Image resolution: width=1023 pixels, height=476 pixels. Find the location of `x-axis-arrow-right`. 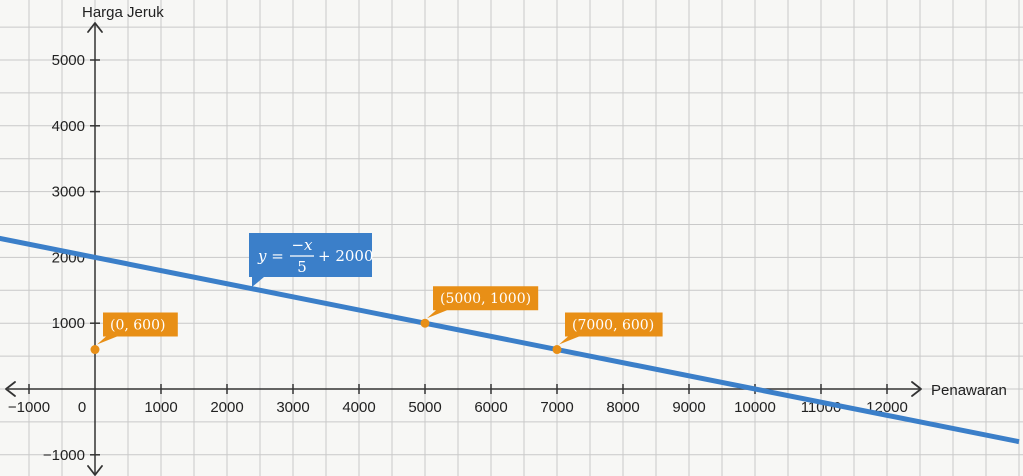

x-axis-arrow-right is located at coordinates (916, 389).